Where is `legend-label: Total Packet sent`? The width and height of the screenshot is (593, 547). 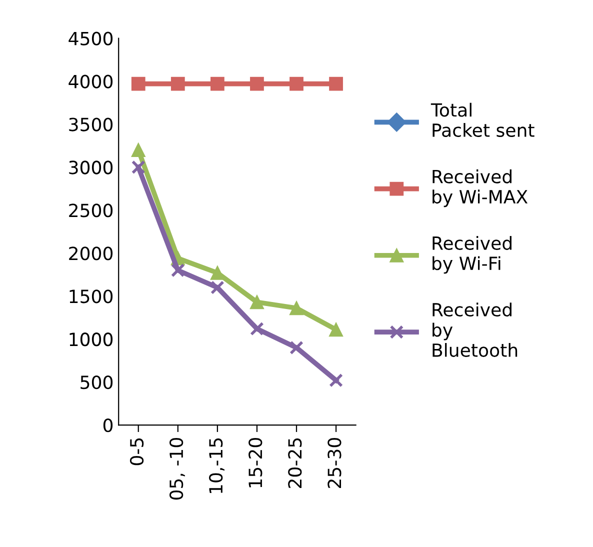
legend-label: Total Packet sent is located at coordinates (482, 120).